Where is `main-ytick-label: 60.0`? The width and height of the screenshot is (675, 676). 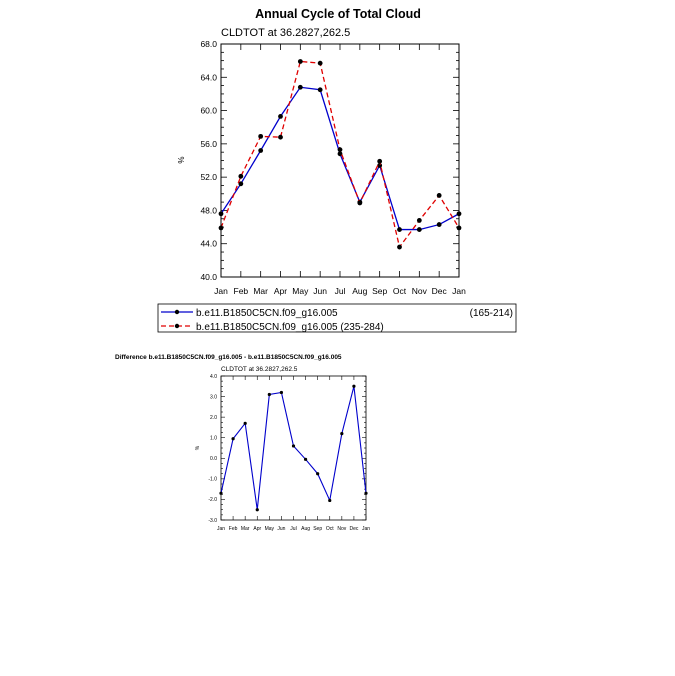 main-ytick-label: 60.0 is located at coordinates (208, 111).